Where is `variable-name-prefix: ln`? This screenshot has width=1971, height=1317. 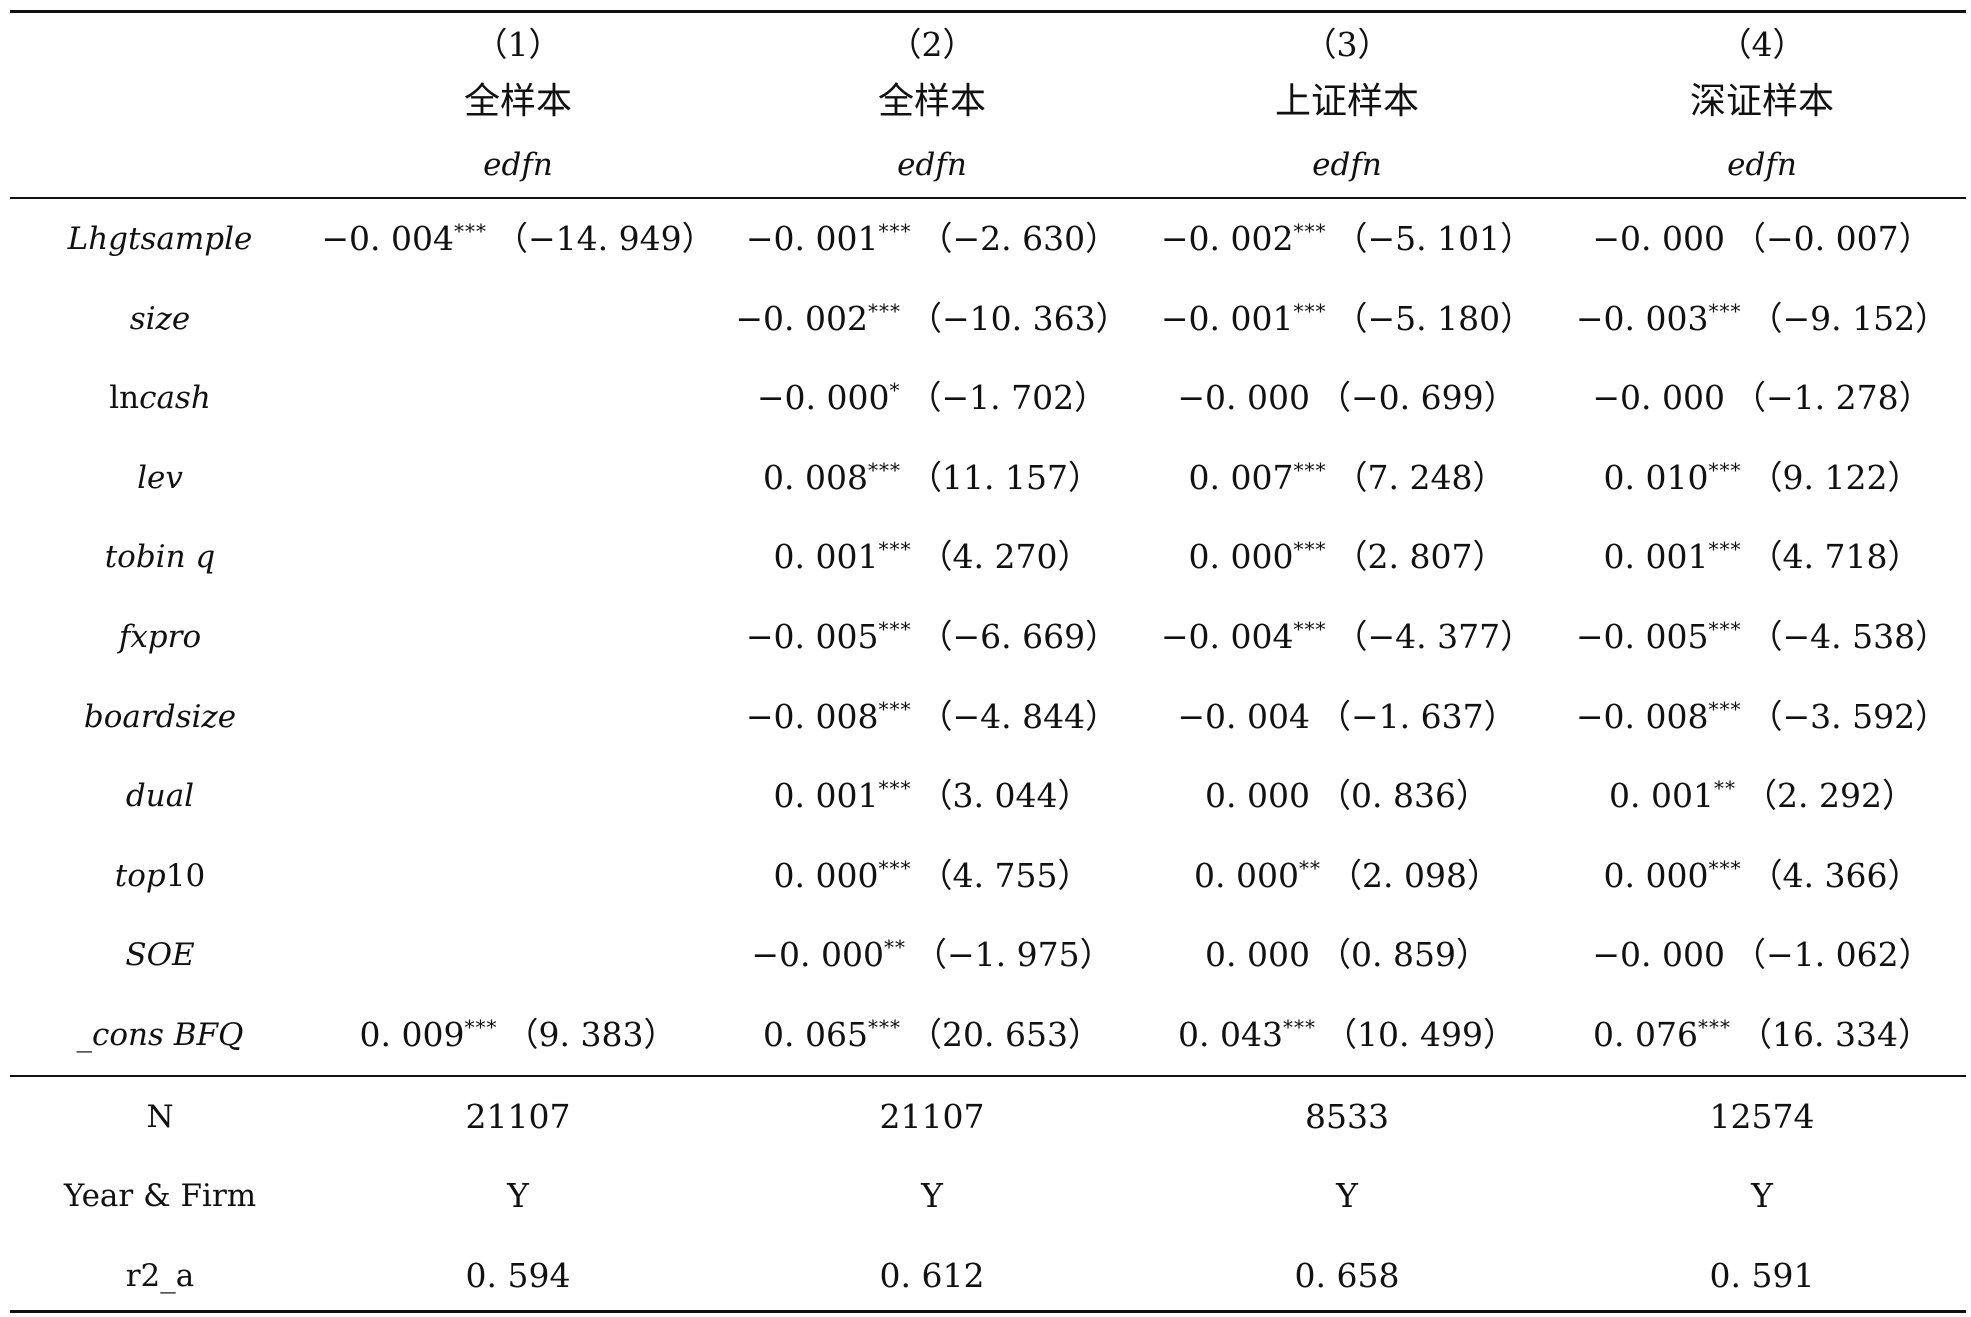
variable-name-prefix: ln is located at coordinates (124, 398).